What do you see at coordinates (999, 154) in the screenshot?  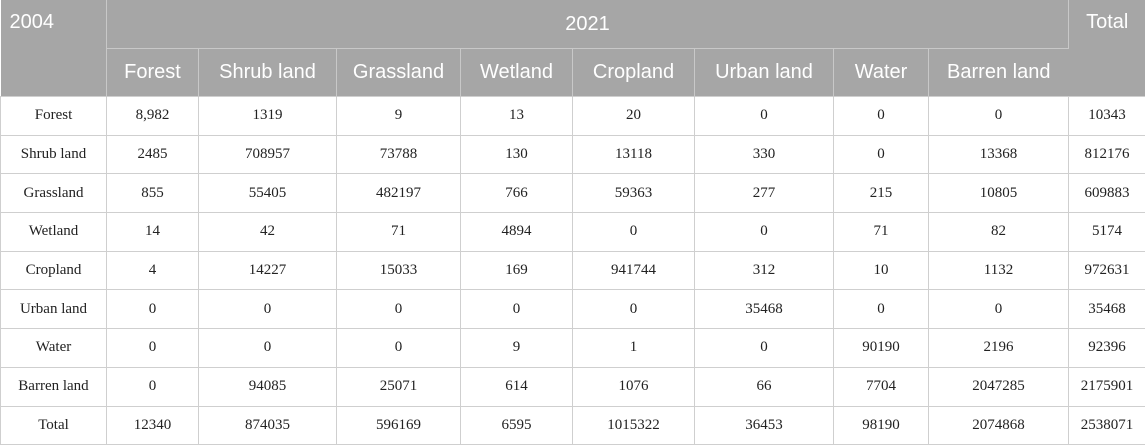 I see `table-cell: 13368` at bounding box center [999, 154].